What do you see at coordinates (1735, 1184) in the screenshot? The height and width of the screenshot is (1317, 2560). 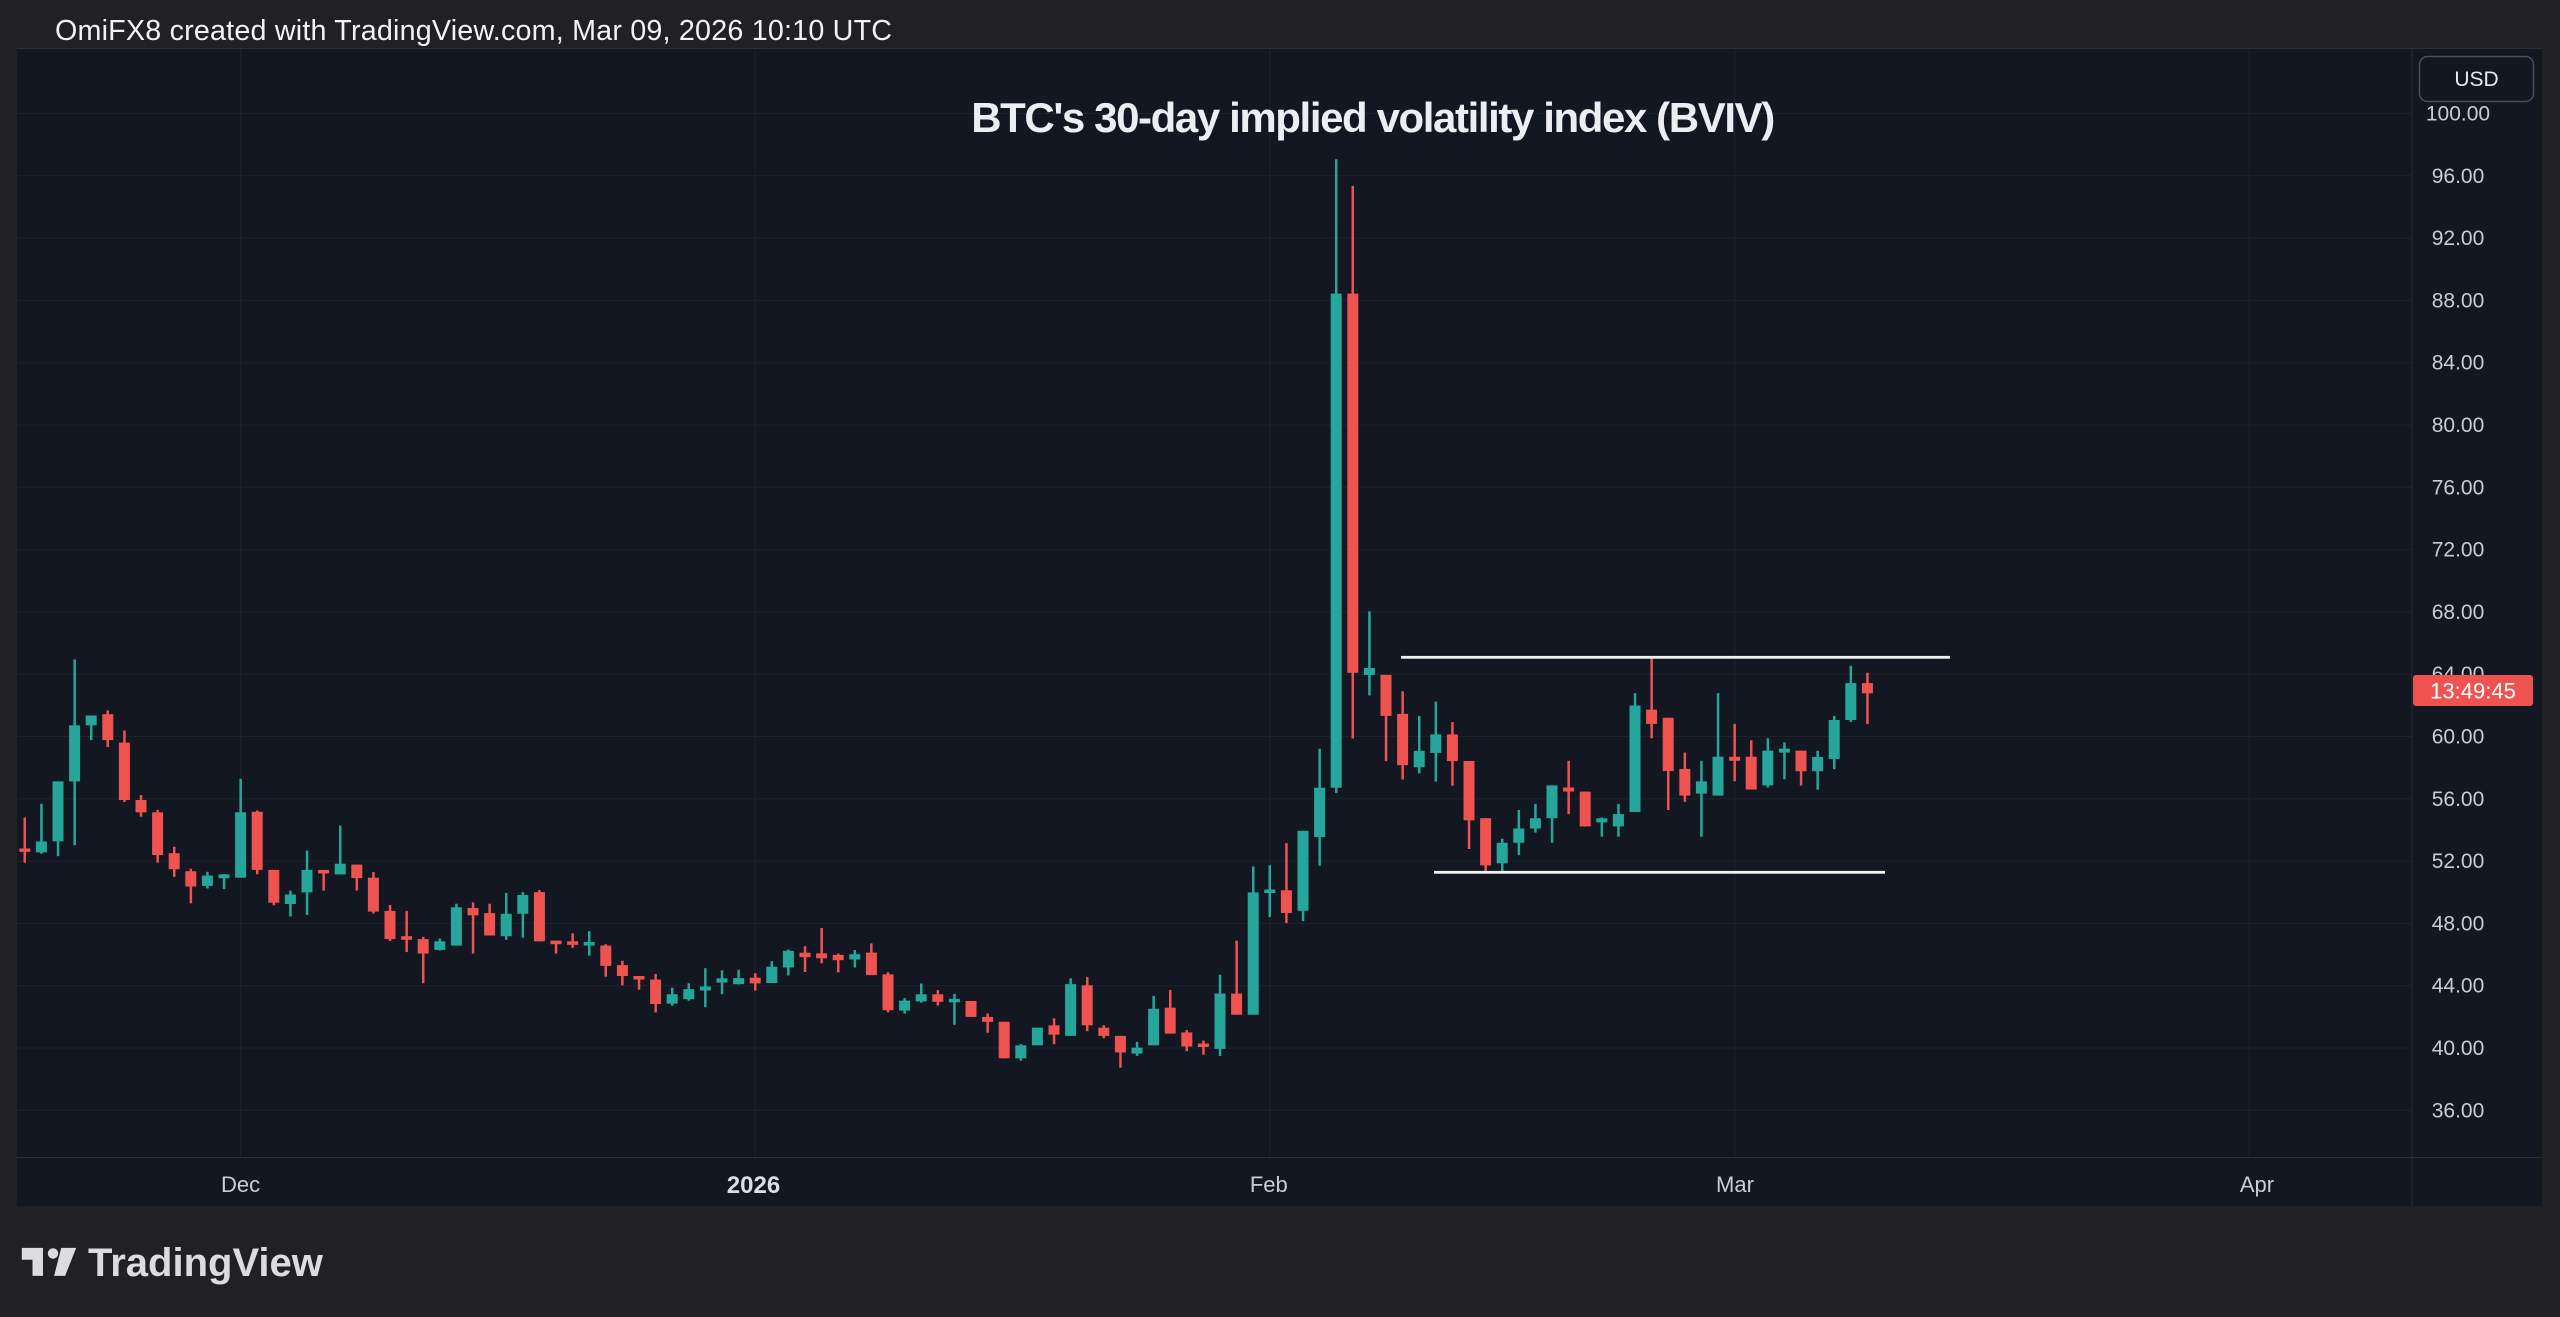 I see `svg-text: Mar` at bounding box center [1735, 1184].